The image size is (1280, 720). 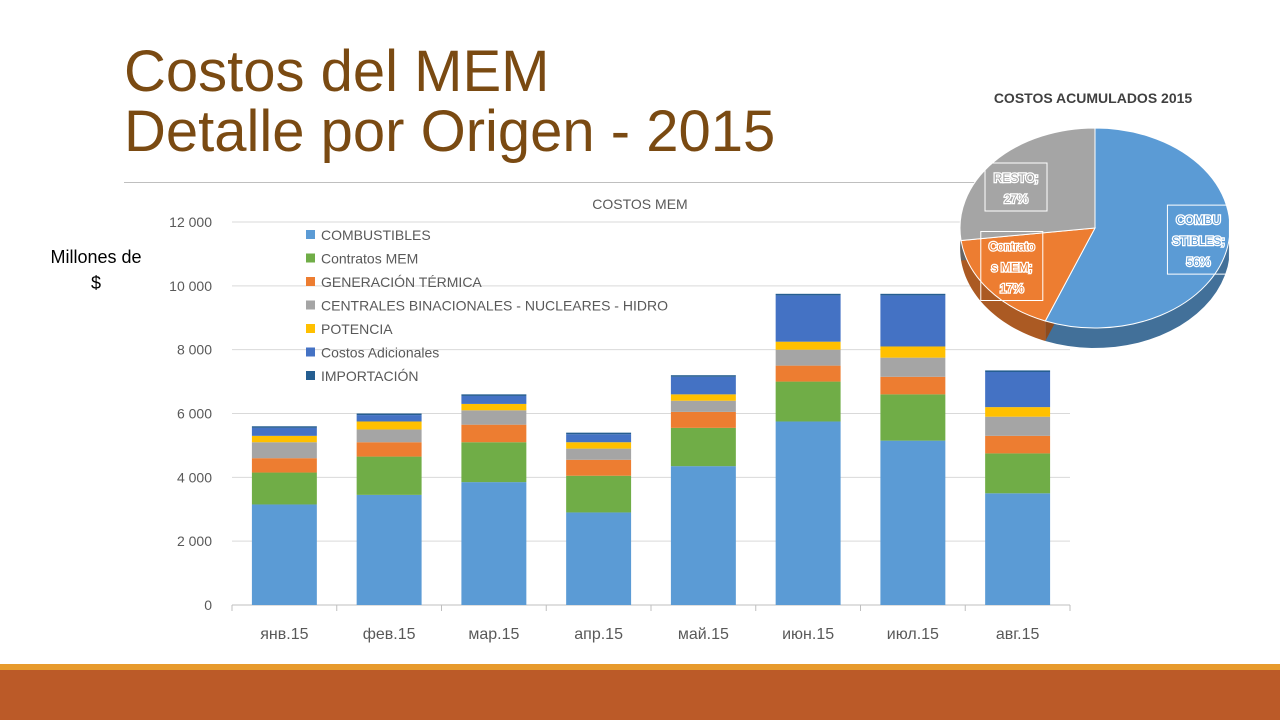 What do you see at coordinates (190, 222) in the screenshot?
I see `y-tick-label: 12 000` at bounding box center [190, 222].